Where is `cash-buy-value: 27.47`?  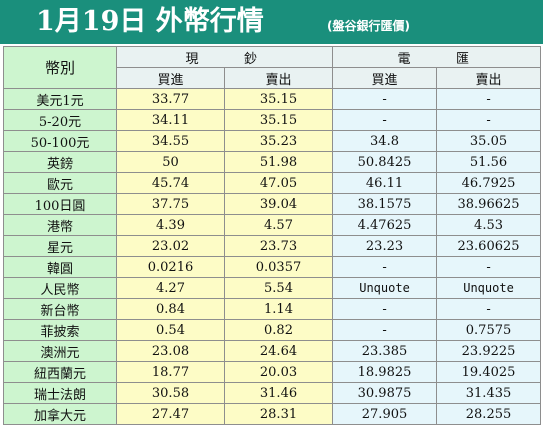 cash-buy-value: 27.47 is located at coordinates (170, 414).